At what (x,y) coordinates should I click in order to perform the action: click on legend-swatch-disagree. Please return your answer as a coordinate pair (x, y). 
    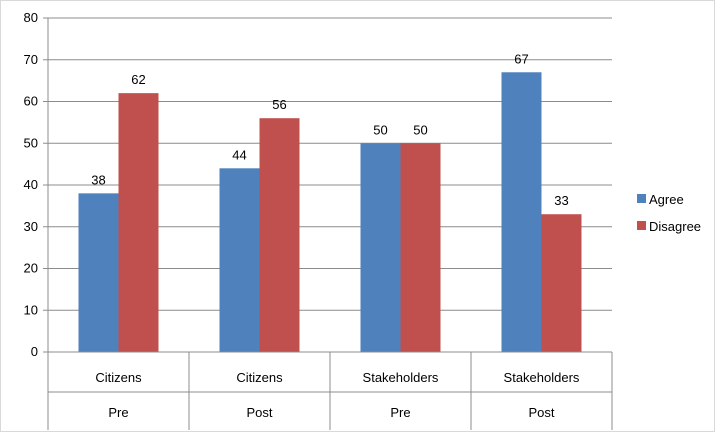
    Looking at the image, I should click on (641, 225).